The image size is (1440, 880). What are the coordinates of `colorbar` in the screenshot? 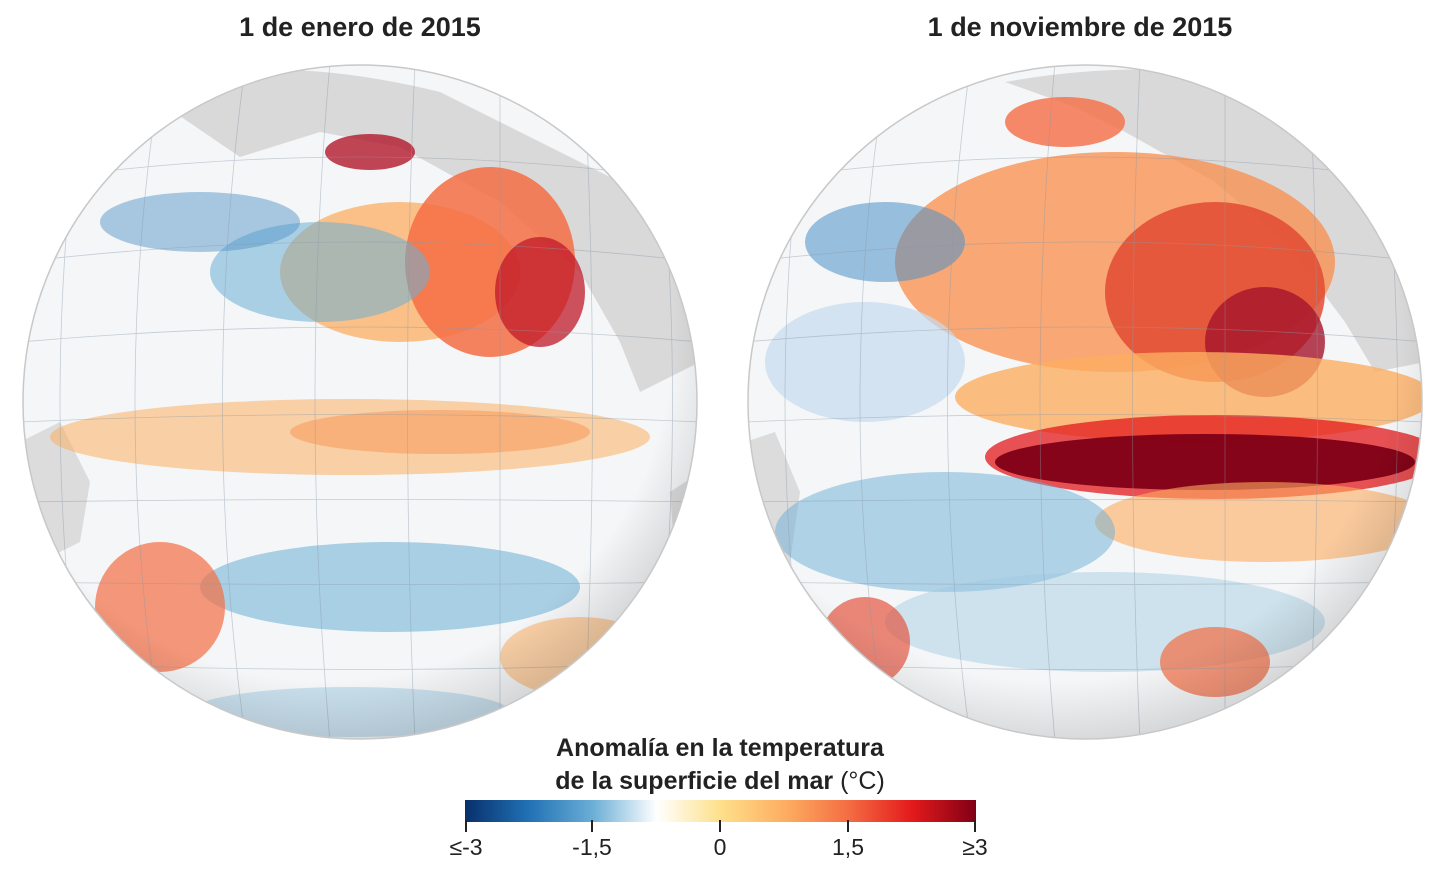 It's located at (720, 811).